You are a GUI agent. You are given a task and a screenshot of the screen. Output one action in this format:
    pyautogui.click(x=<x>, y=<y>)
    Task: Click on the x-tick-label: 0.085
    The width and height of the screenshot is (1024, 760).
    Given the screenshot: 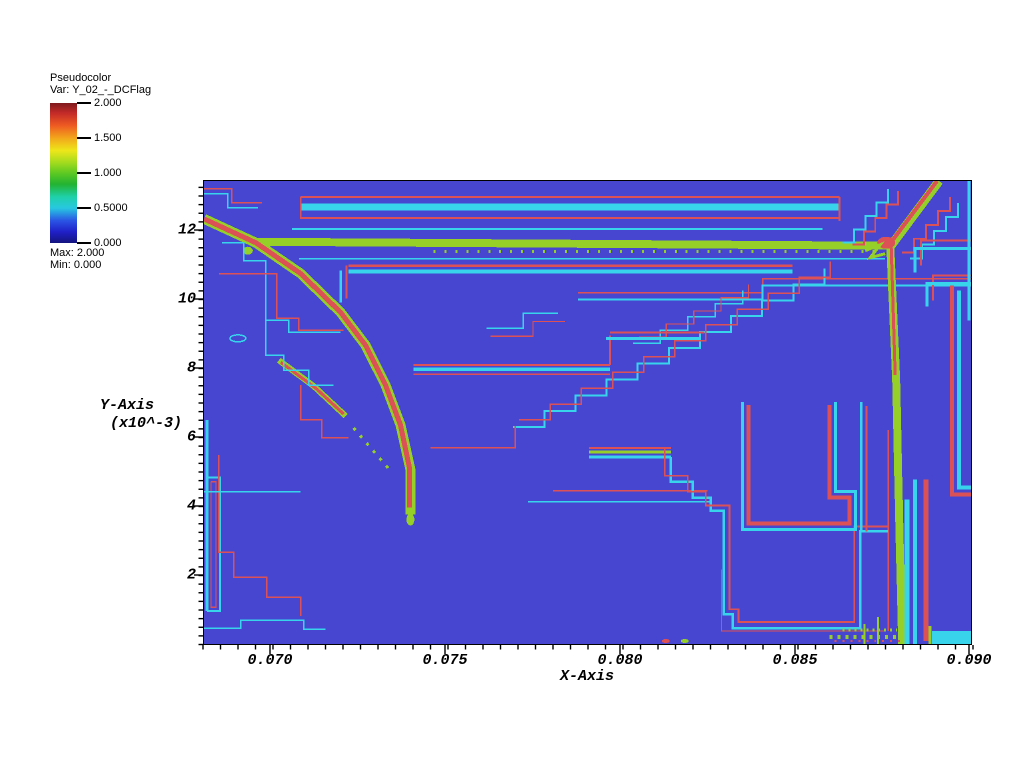 What is the action you would take?
    pyautogui.click(x=795, y=660)
    